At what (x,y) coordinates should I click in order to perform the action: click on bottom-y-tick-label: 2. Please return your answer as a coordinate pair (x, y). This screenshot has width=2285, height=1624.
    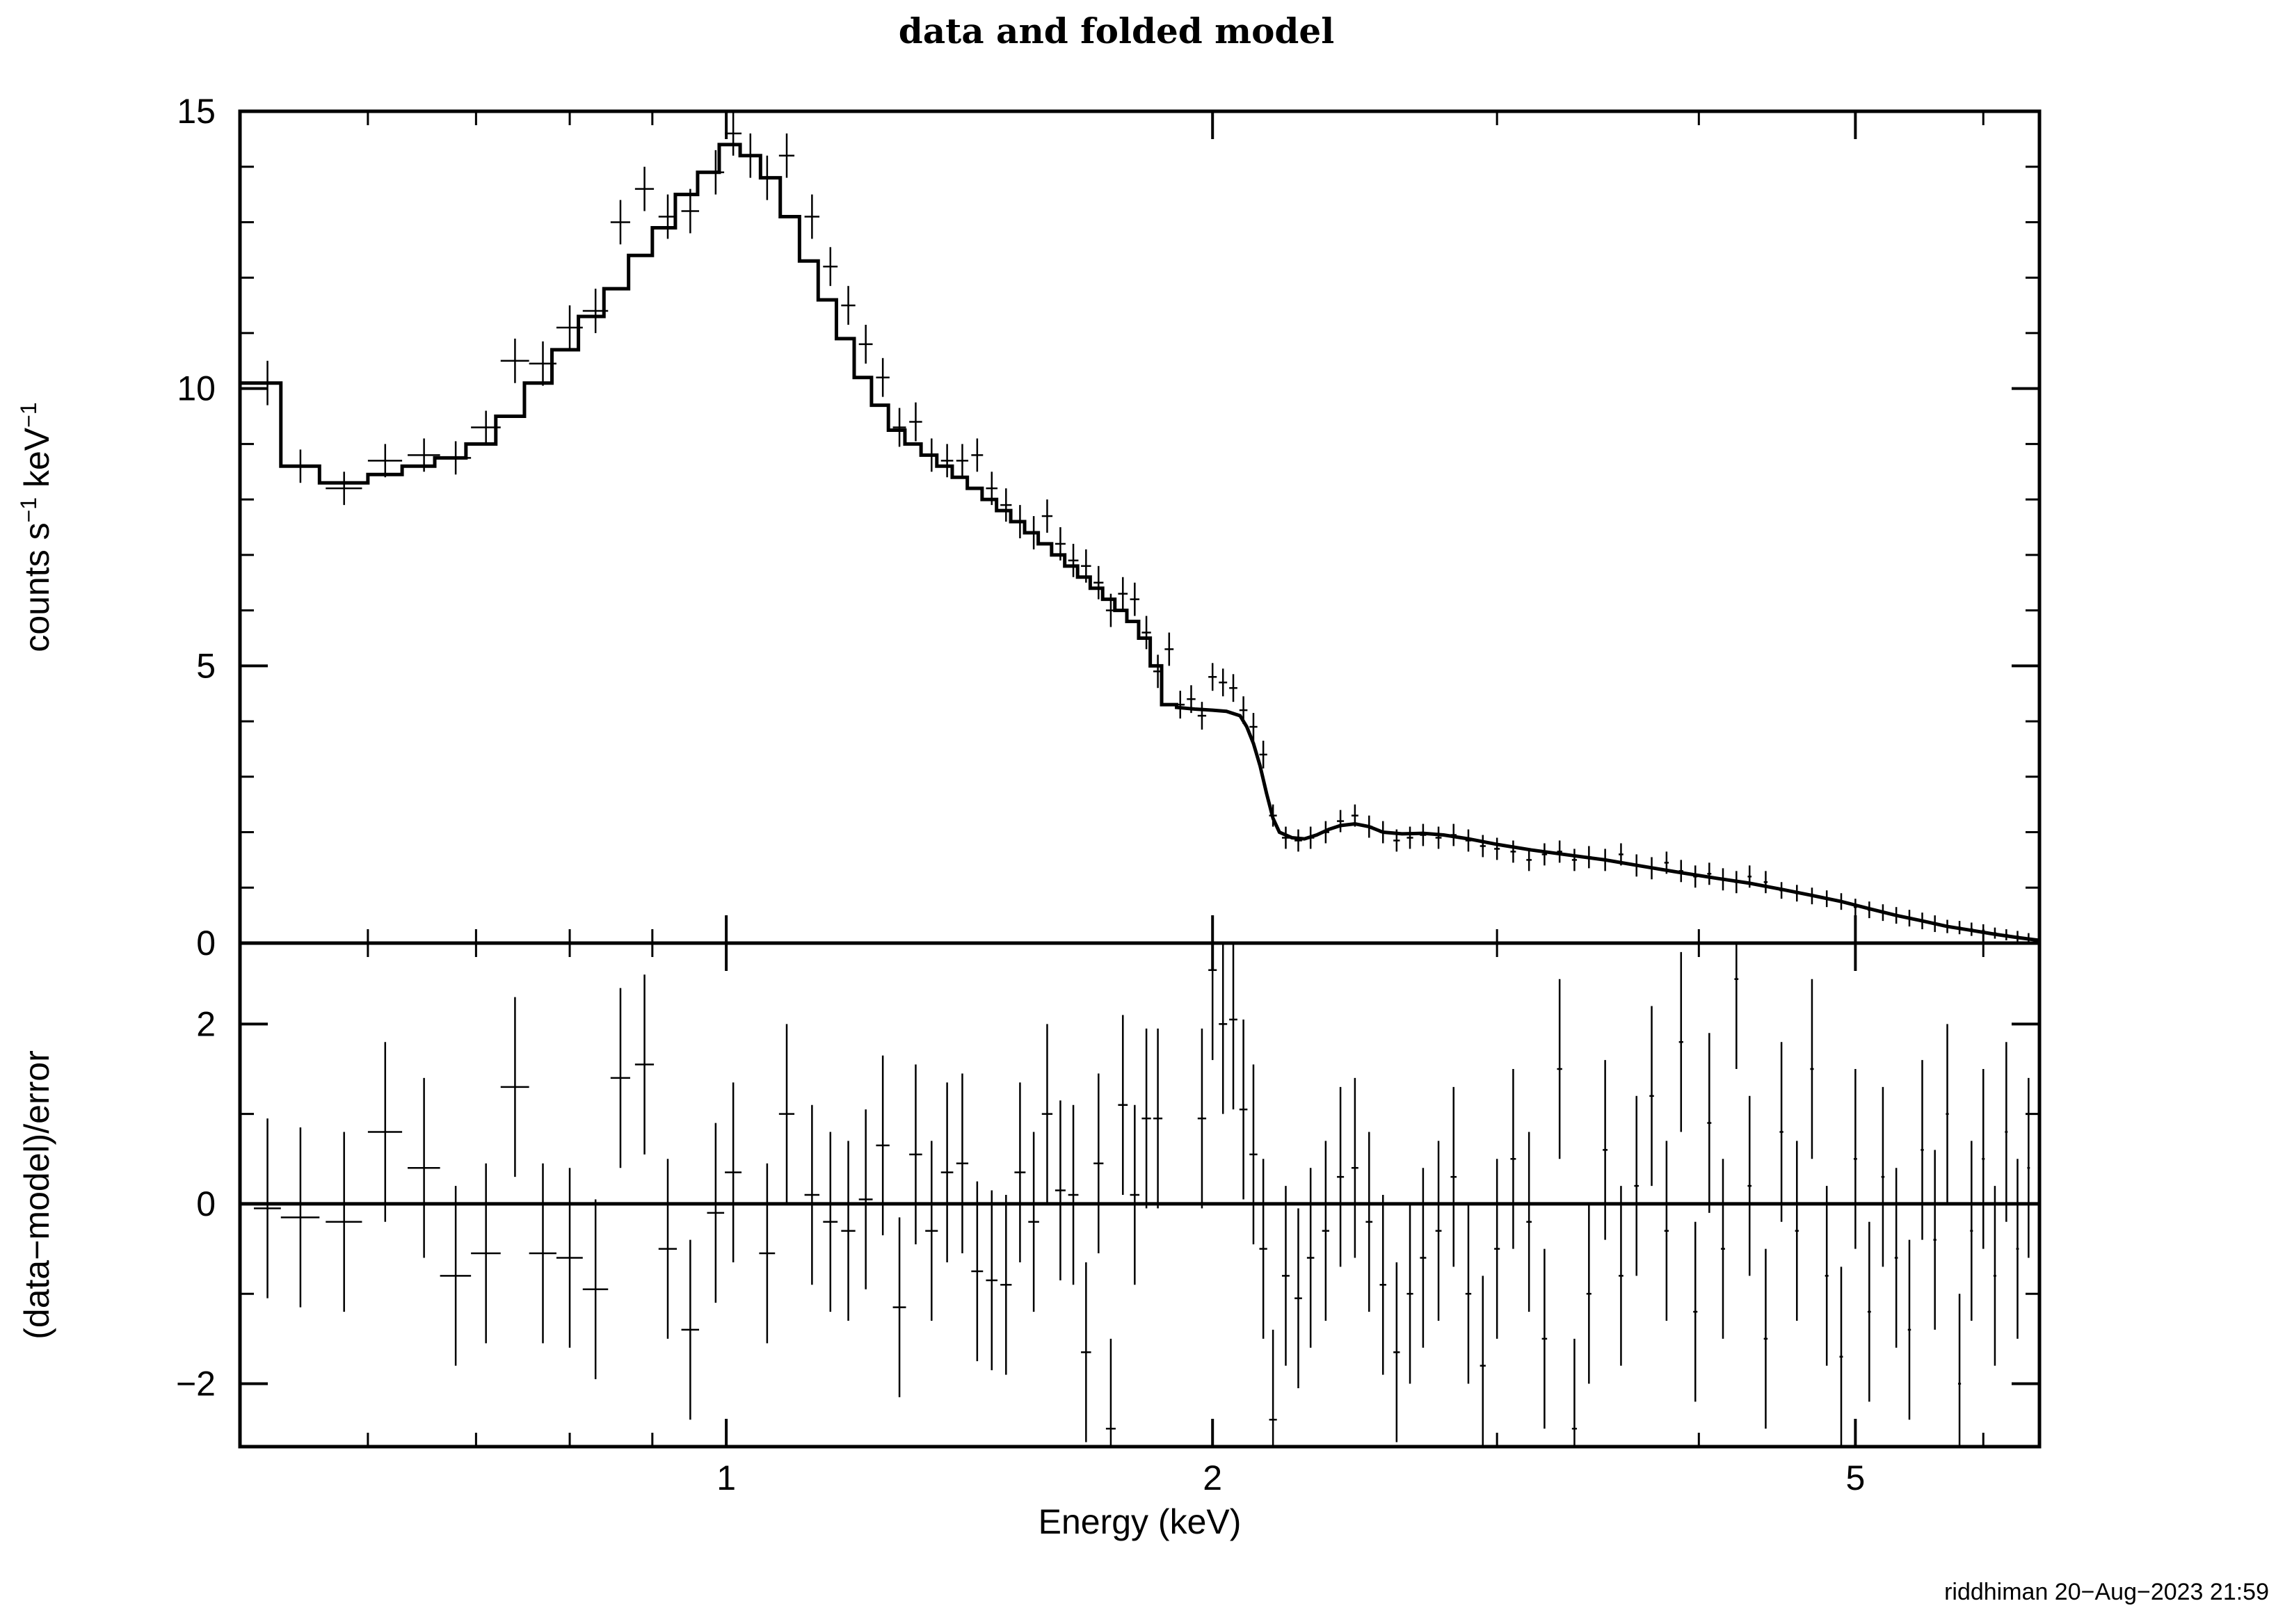
    Looking at the image, I should click on (206, 1023).